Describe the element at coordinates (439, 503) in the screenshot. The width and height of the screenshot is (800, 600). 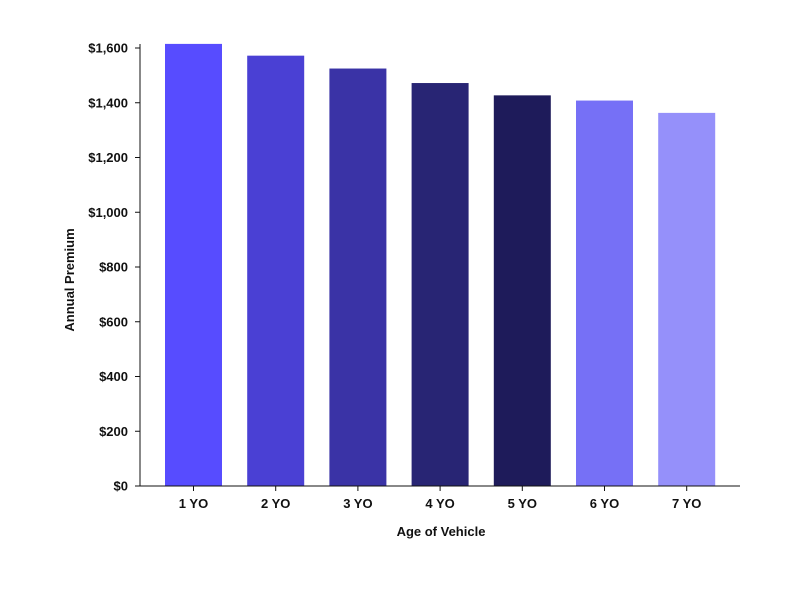
I see `x-tick-label: 4 YO` at that location.